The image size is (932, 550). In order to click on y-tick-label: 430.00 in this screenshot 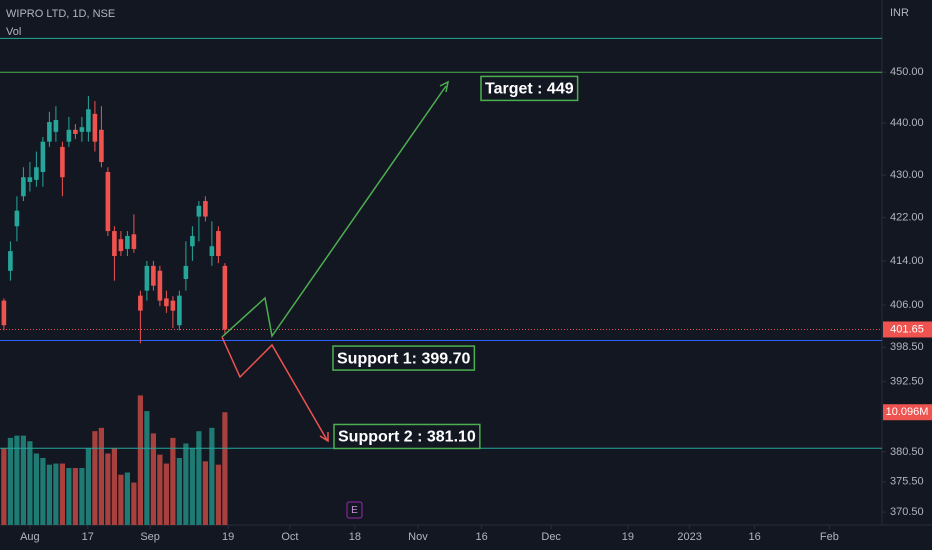, I will do `click(907, 175)`.